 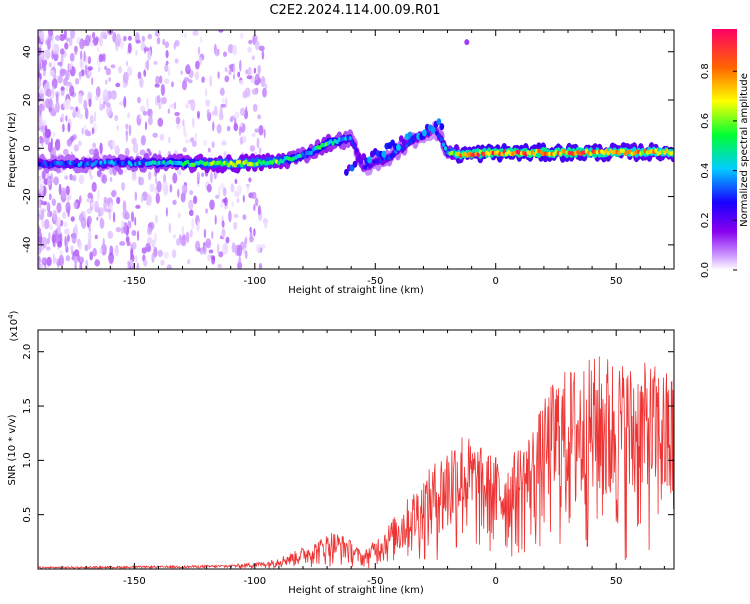 What do you see at coordinates (496, 581) in the screenshot?
I see `x-tick-label-snr: 0` at bounding box center [496, 581].